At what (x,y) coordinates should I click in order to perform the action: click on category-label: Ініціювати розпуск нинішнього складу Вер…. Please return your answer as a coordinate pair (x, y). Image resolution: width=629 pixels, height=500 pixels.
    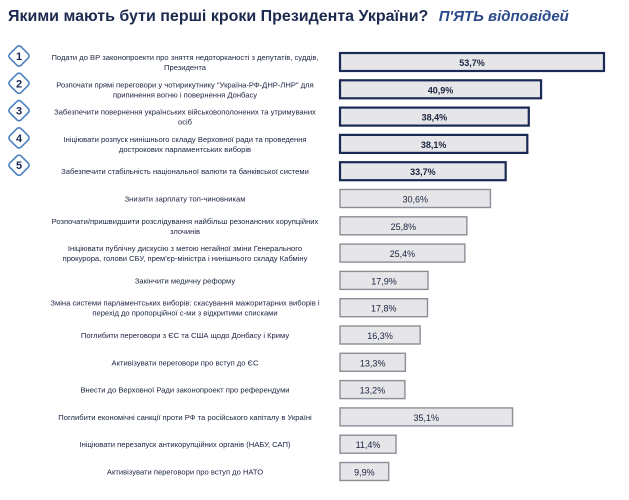
    Looking at the image, I should click on (184, 139).